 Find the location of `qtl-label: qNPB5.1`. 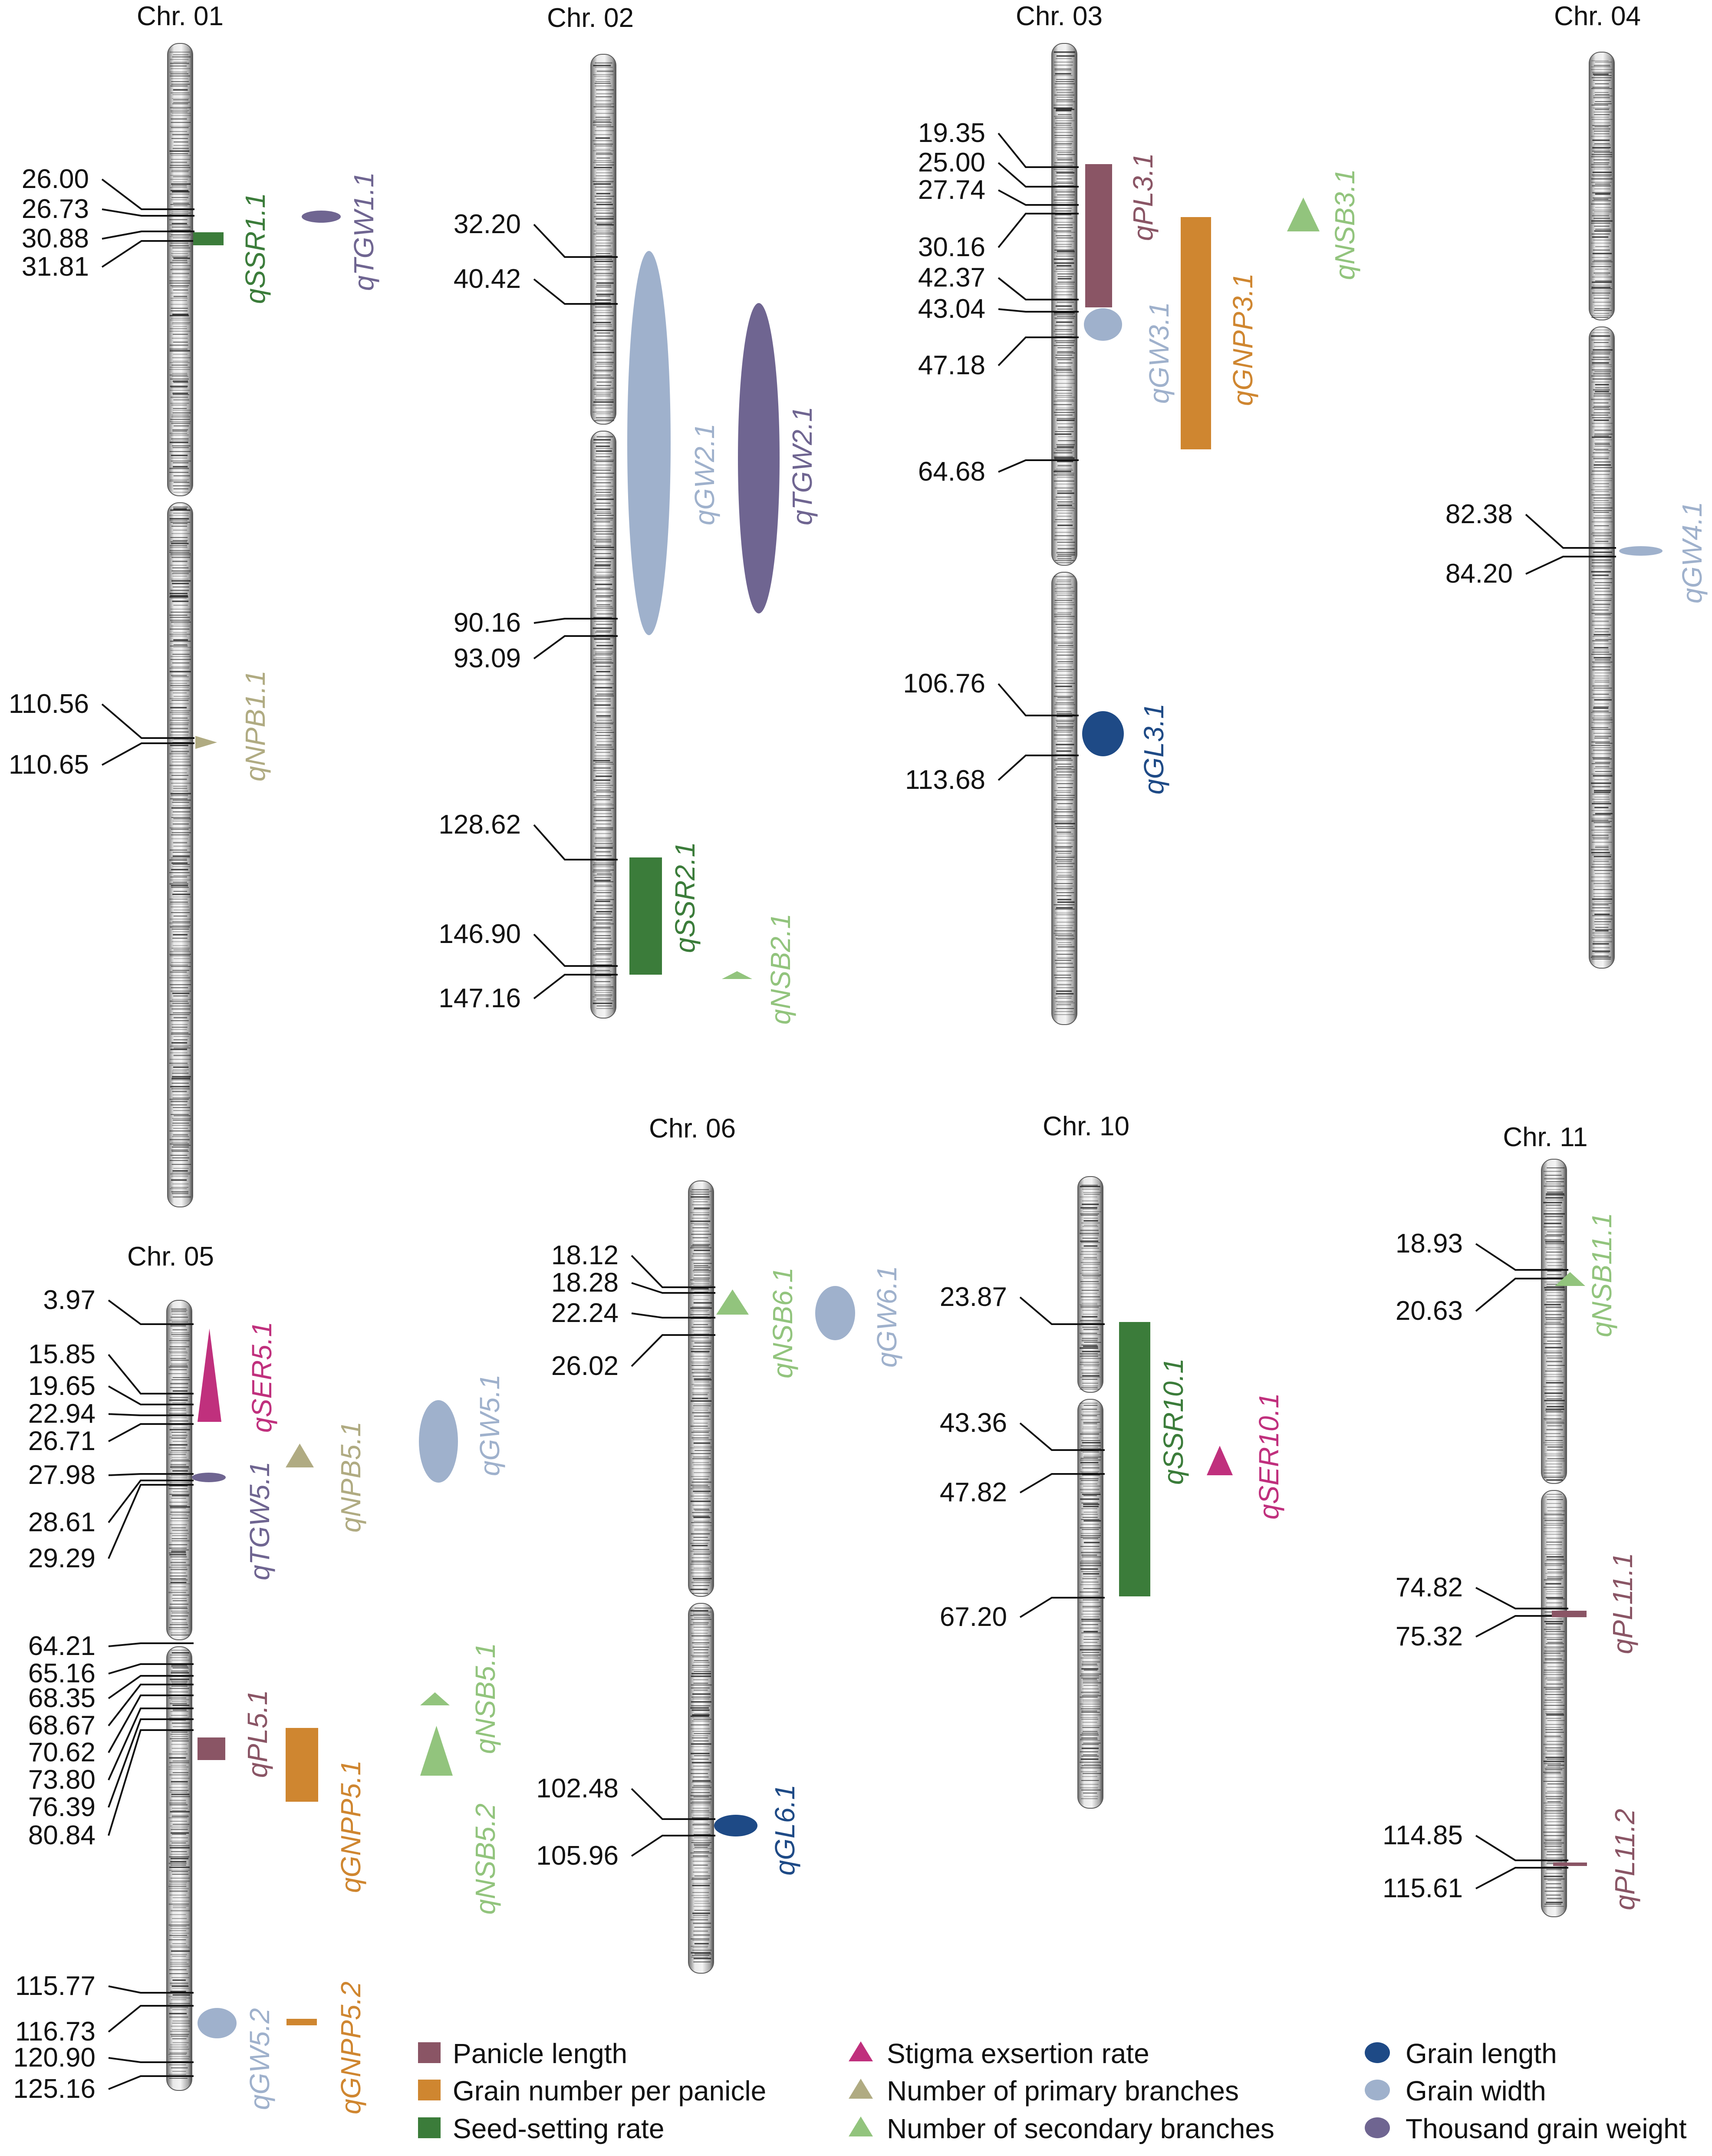

qtl-label: qNPB5.1 is located at coordinates (350, 1477).